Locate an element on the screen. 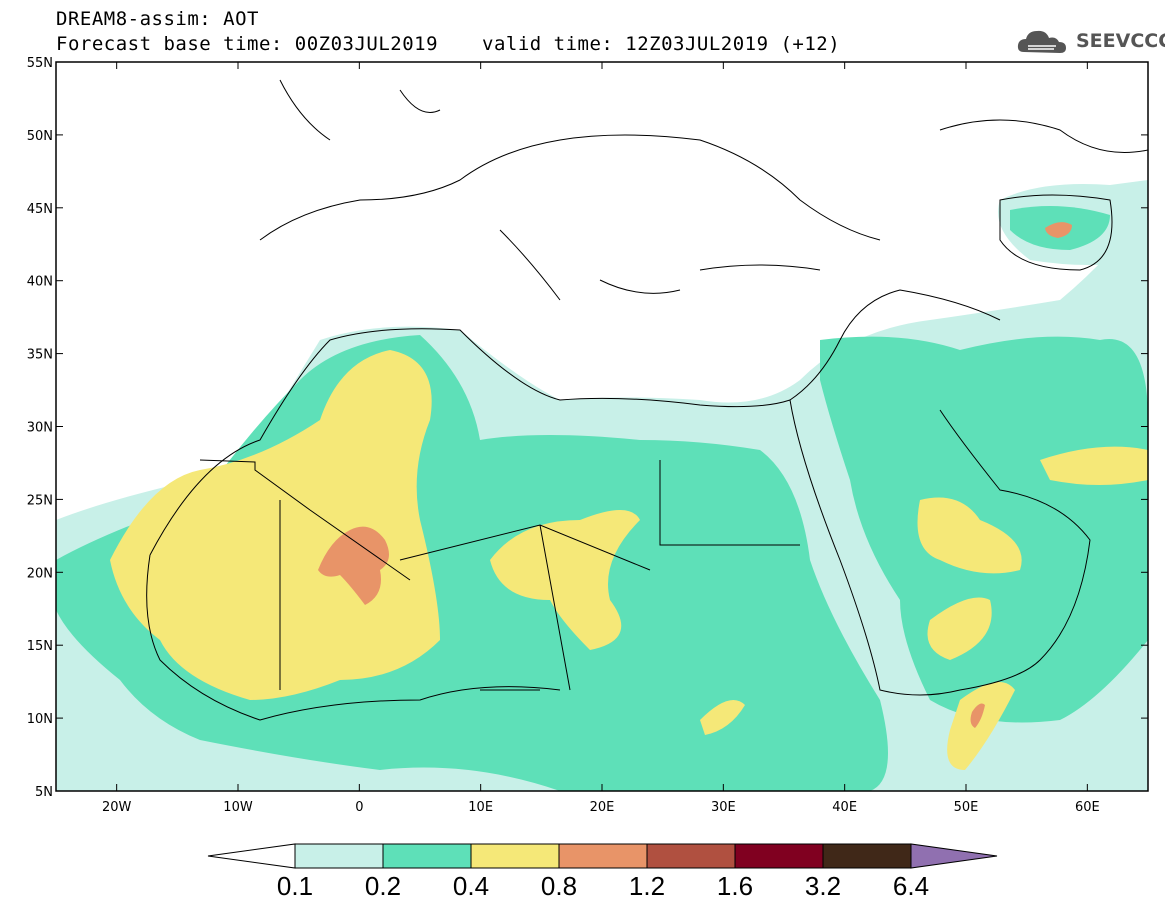 The image size is (1165, 905). lat-label: 10N is located at coordinates (40, 719).